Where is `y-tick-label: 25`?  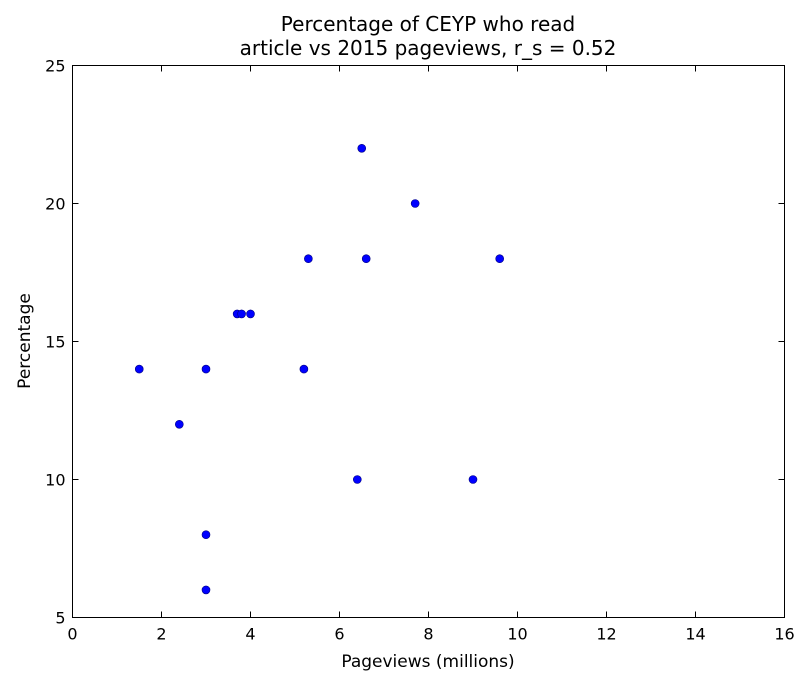
y-tick-label: 25 is located at coordinates (55, 66).